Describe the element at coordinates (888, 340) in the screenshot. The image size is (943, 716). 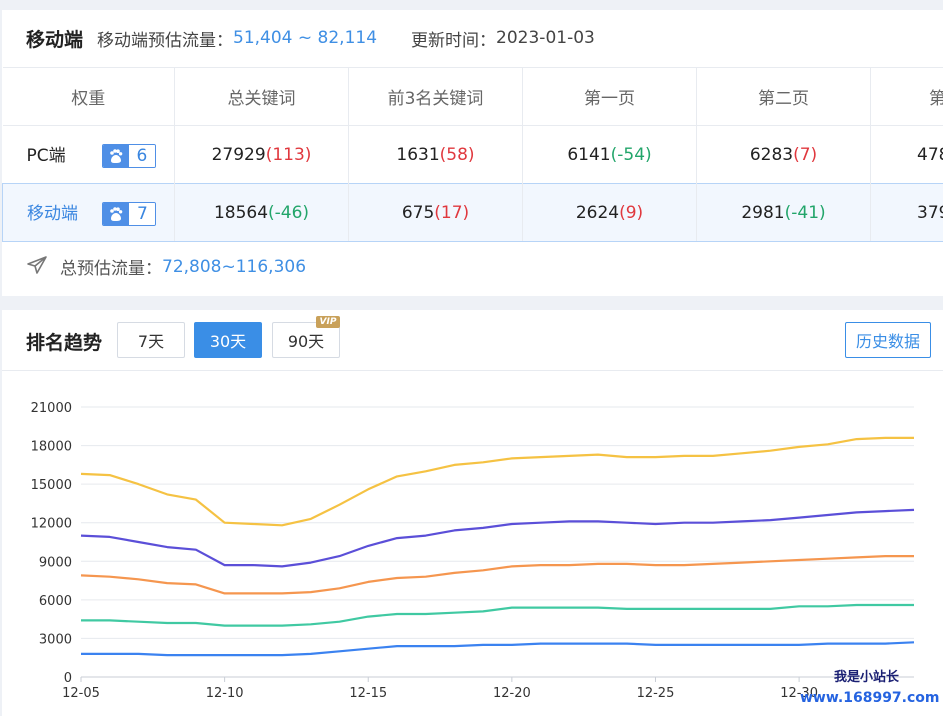
I see `history-data-button: 历史数据` at that location.